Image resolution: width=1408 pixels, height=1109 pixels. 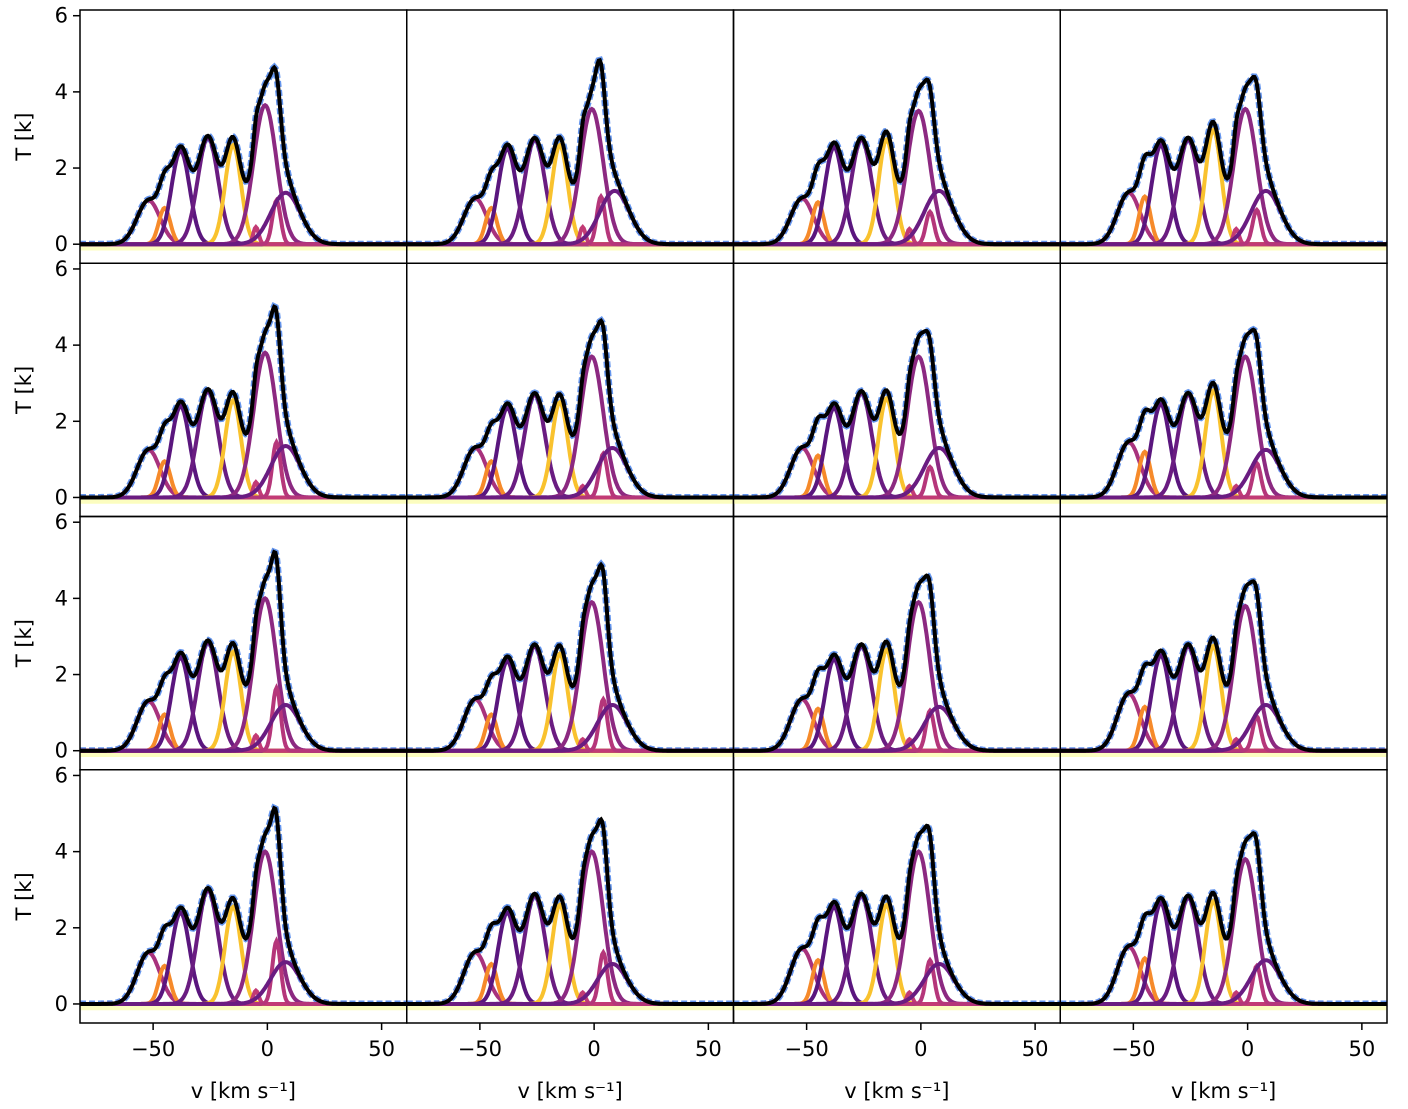 I want to click on component, so click(x=243, y=927).